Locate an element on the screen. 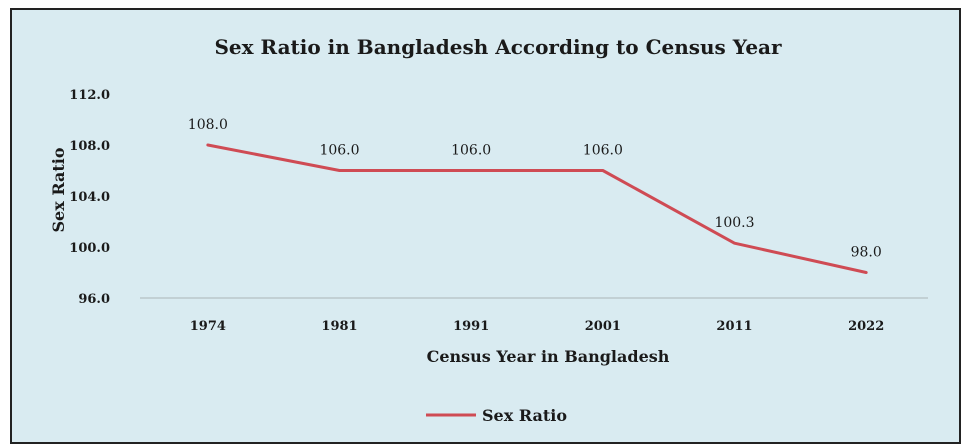  x-tick-label: 2001 is located at coordinates (603, 326).